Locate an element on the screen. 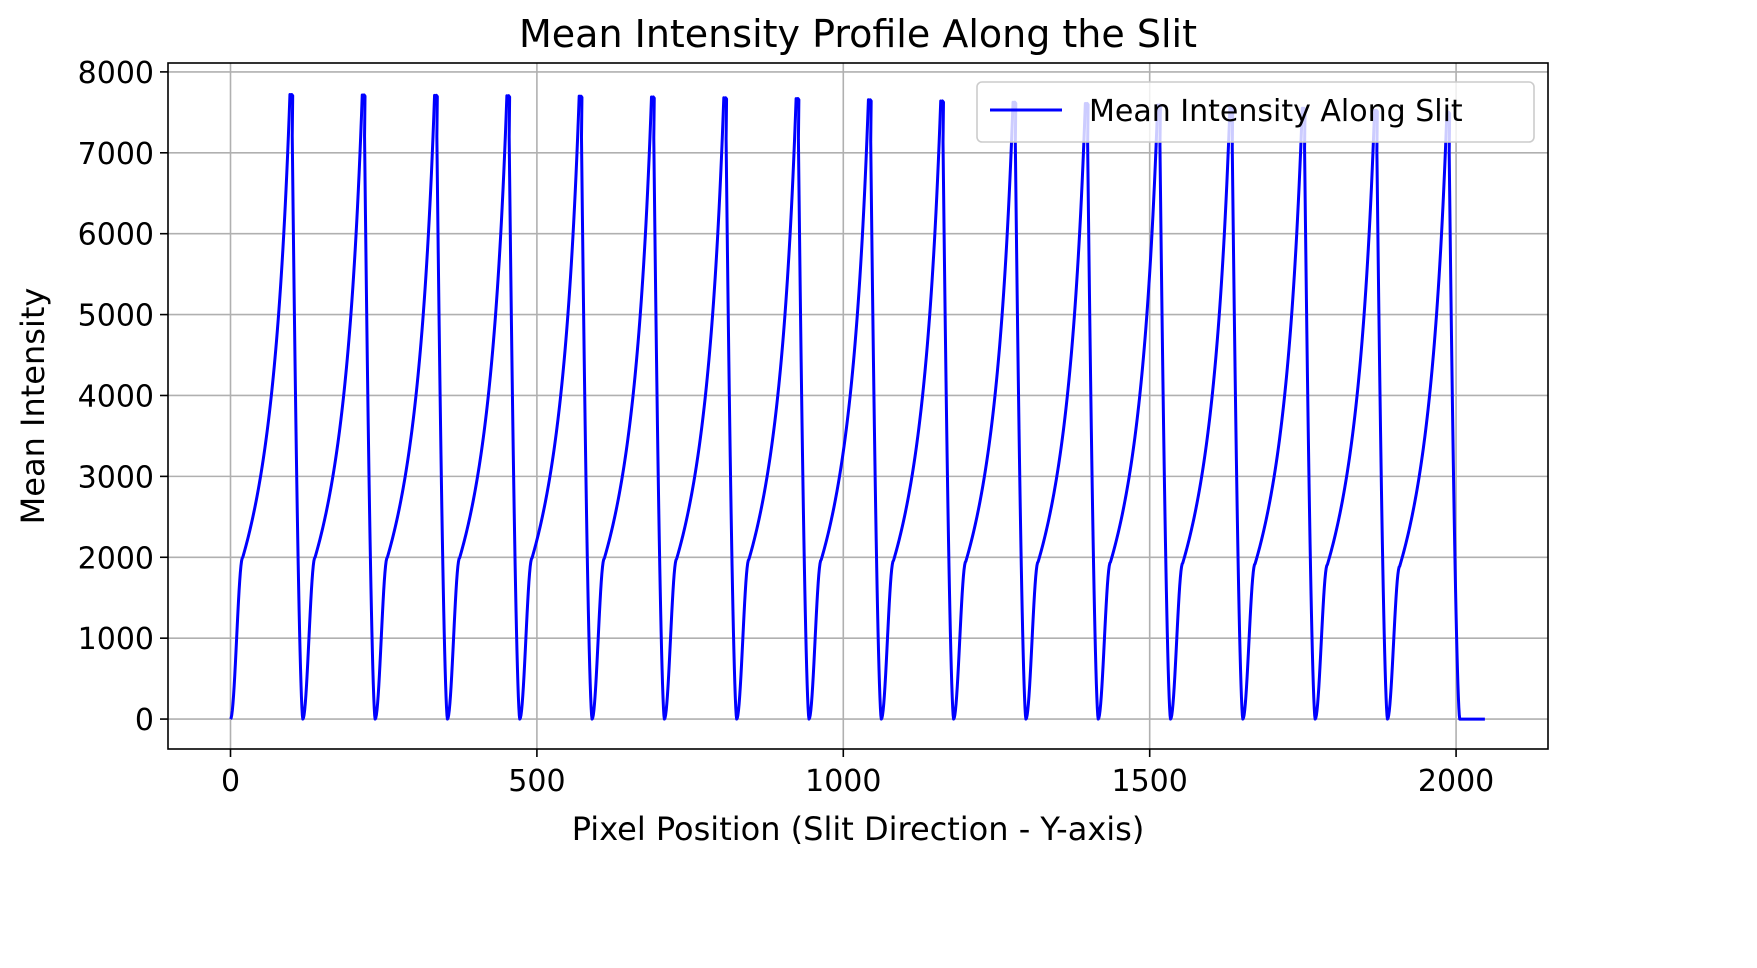  y-tick-label: 8000 is located at coordinates (116, 73).